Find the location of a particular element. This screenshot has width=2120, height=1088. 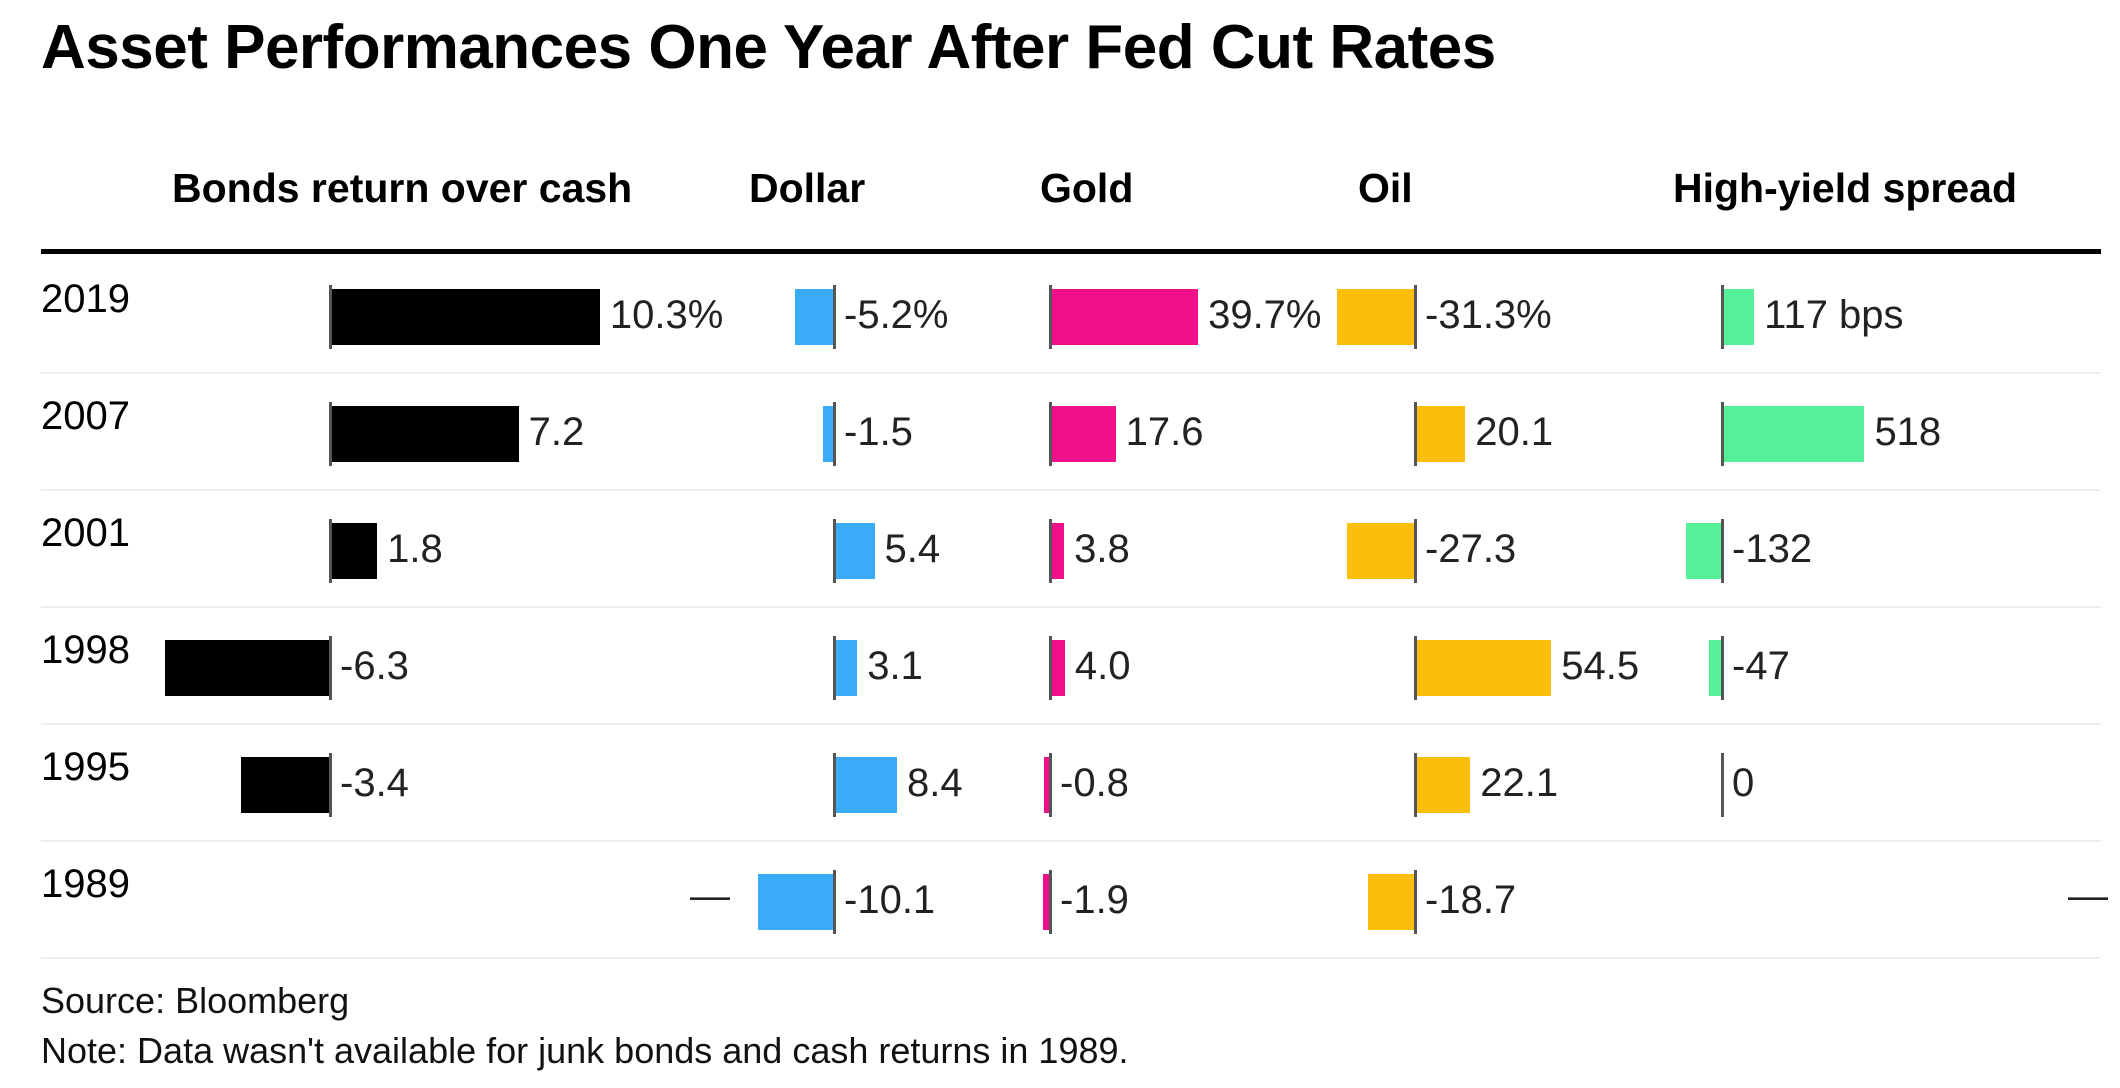

value-label-dollar: 5.4 is located at coordinates (912, 548).